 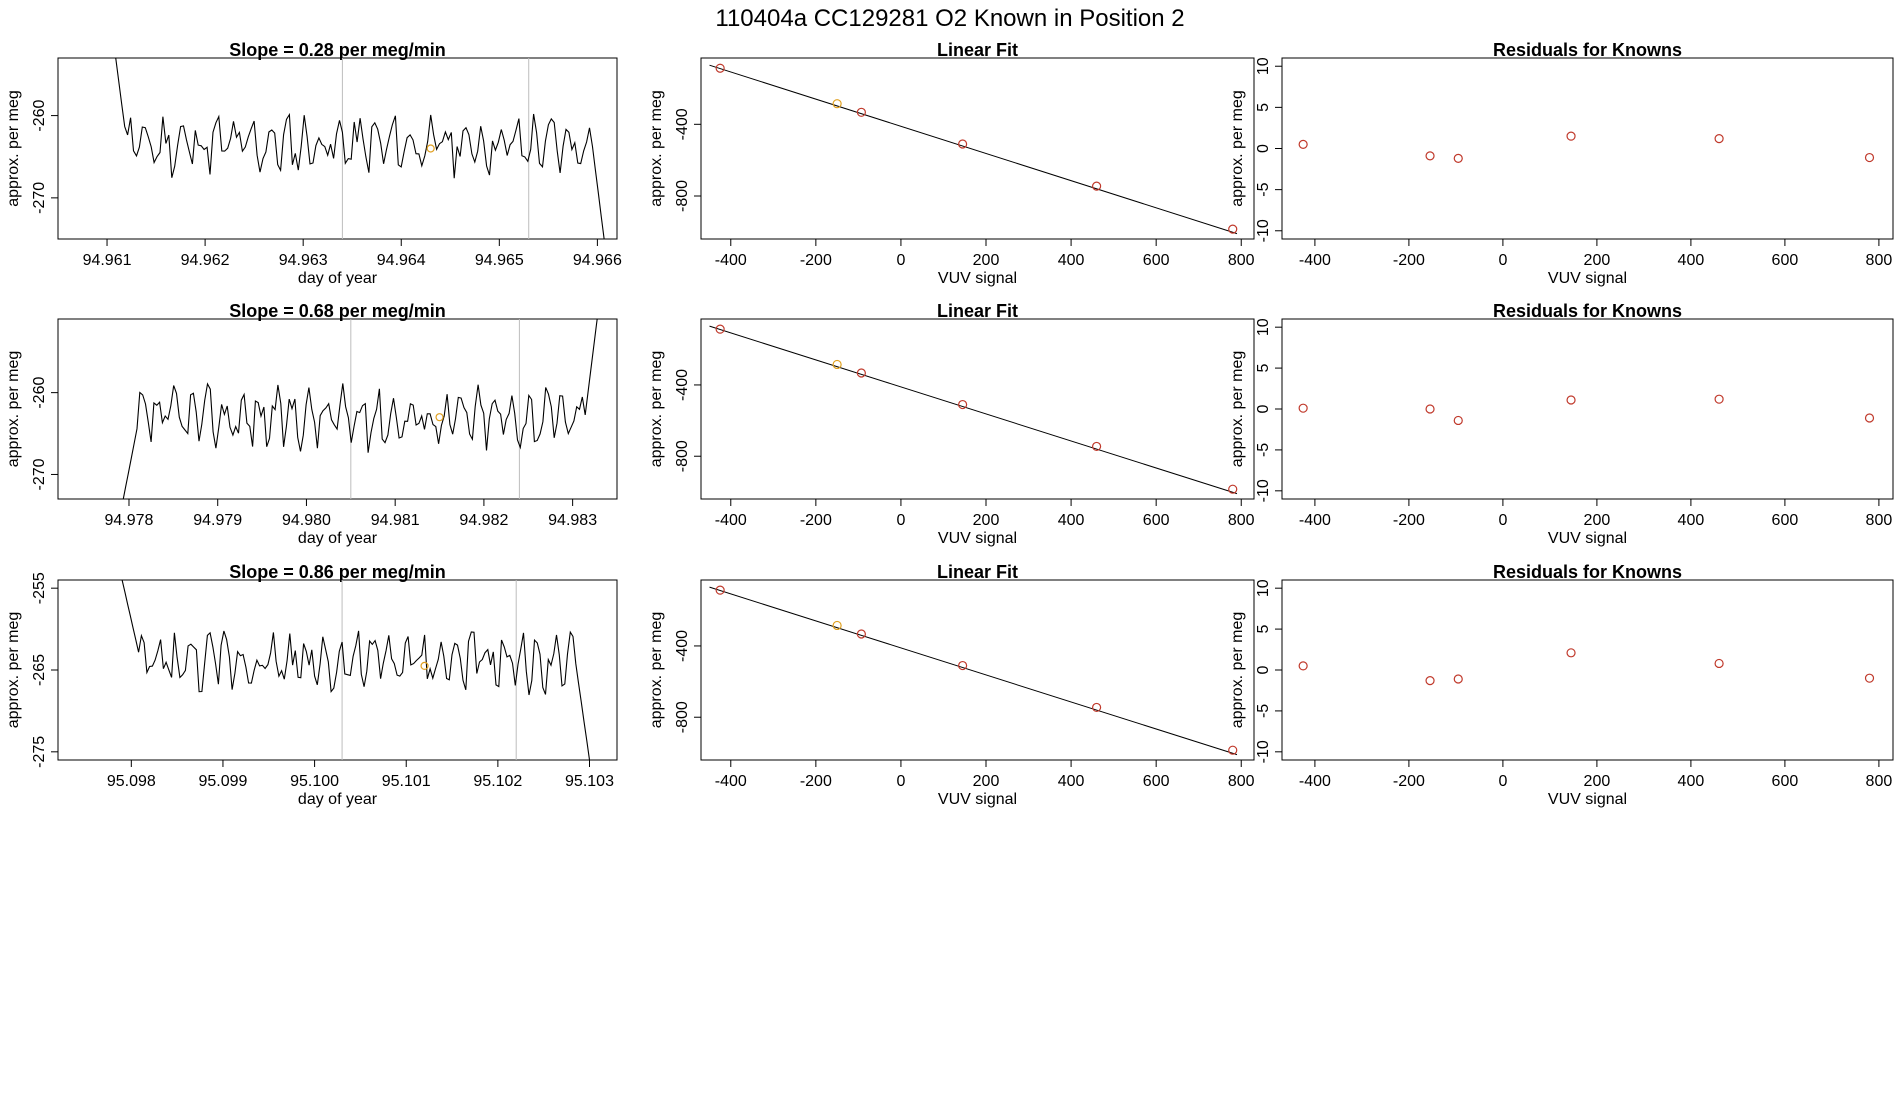 What do you see at coordinates (217, 520) in the screenshot?
I see `x-tick-label: 94.979` at bounding box center [217, 520].